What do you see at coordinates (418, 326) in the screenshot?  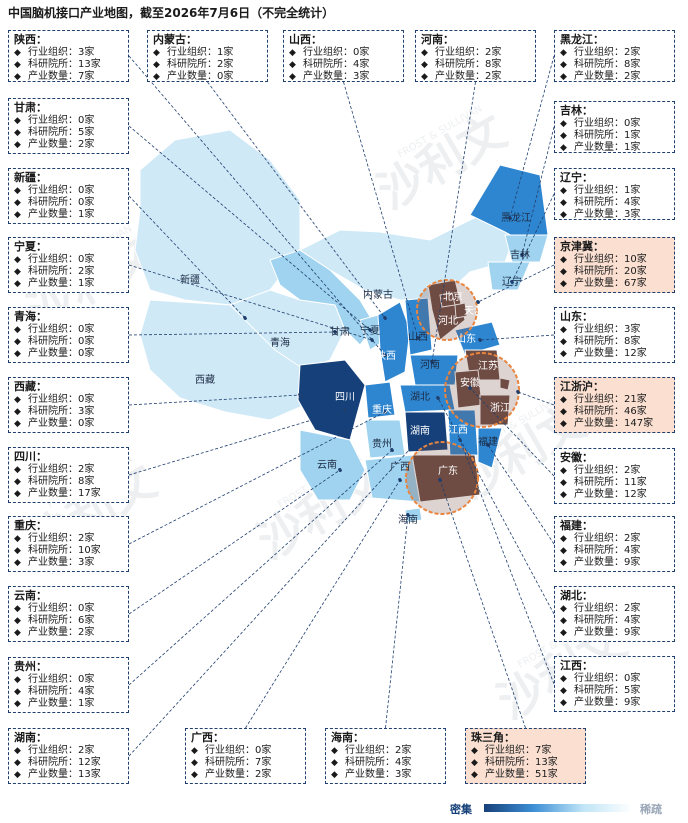 I see `province-shanxi` at bounding box center [418, 326].